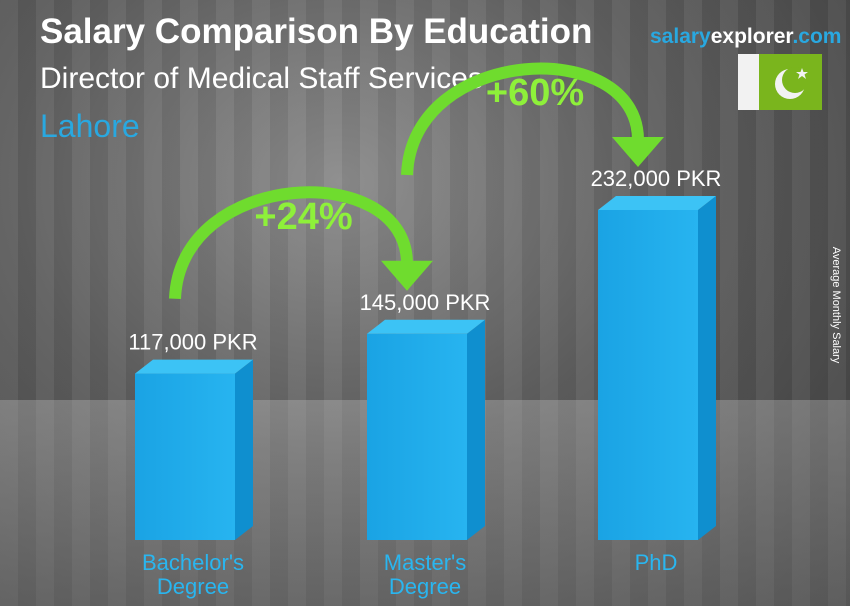 The height and width of the screenshot is (606, 850). I want to click on percent-change-label: +24%, so click(303, 217).